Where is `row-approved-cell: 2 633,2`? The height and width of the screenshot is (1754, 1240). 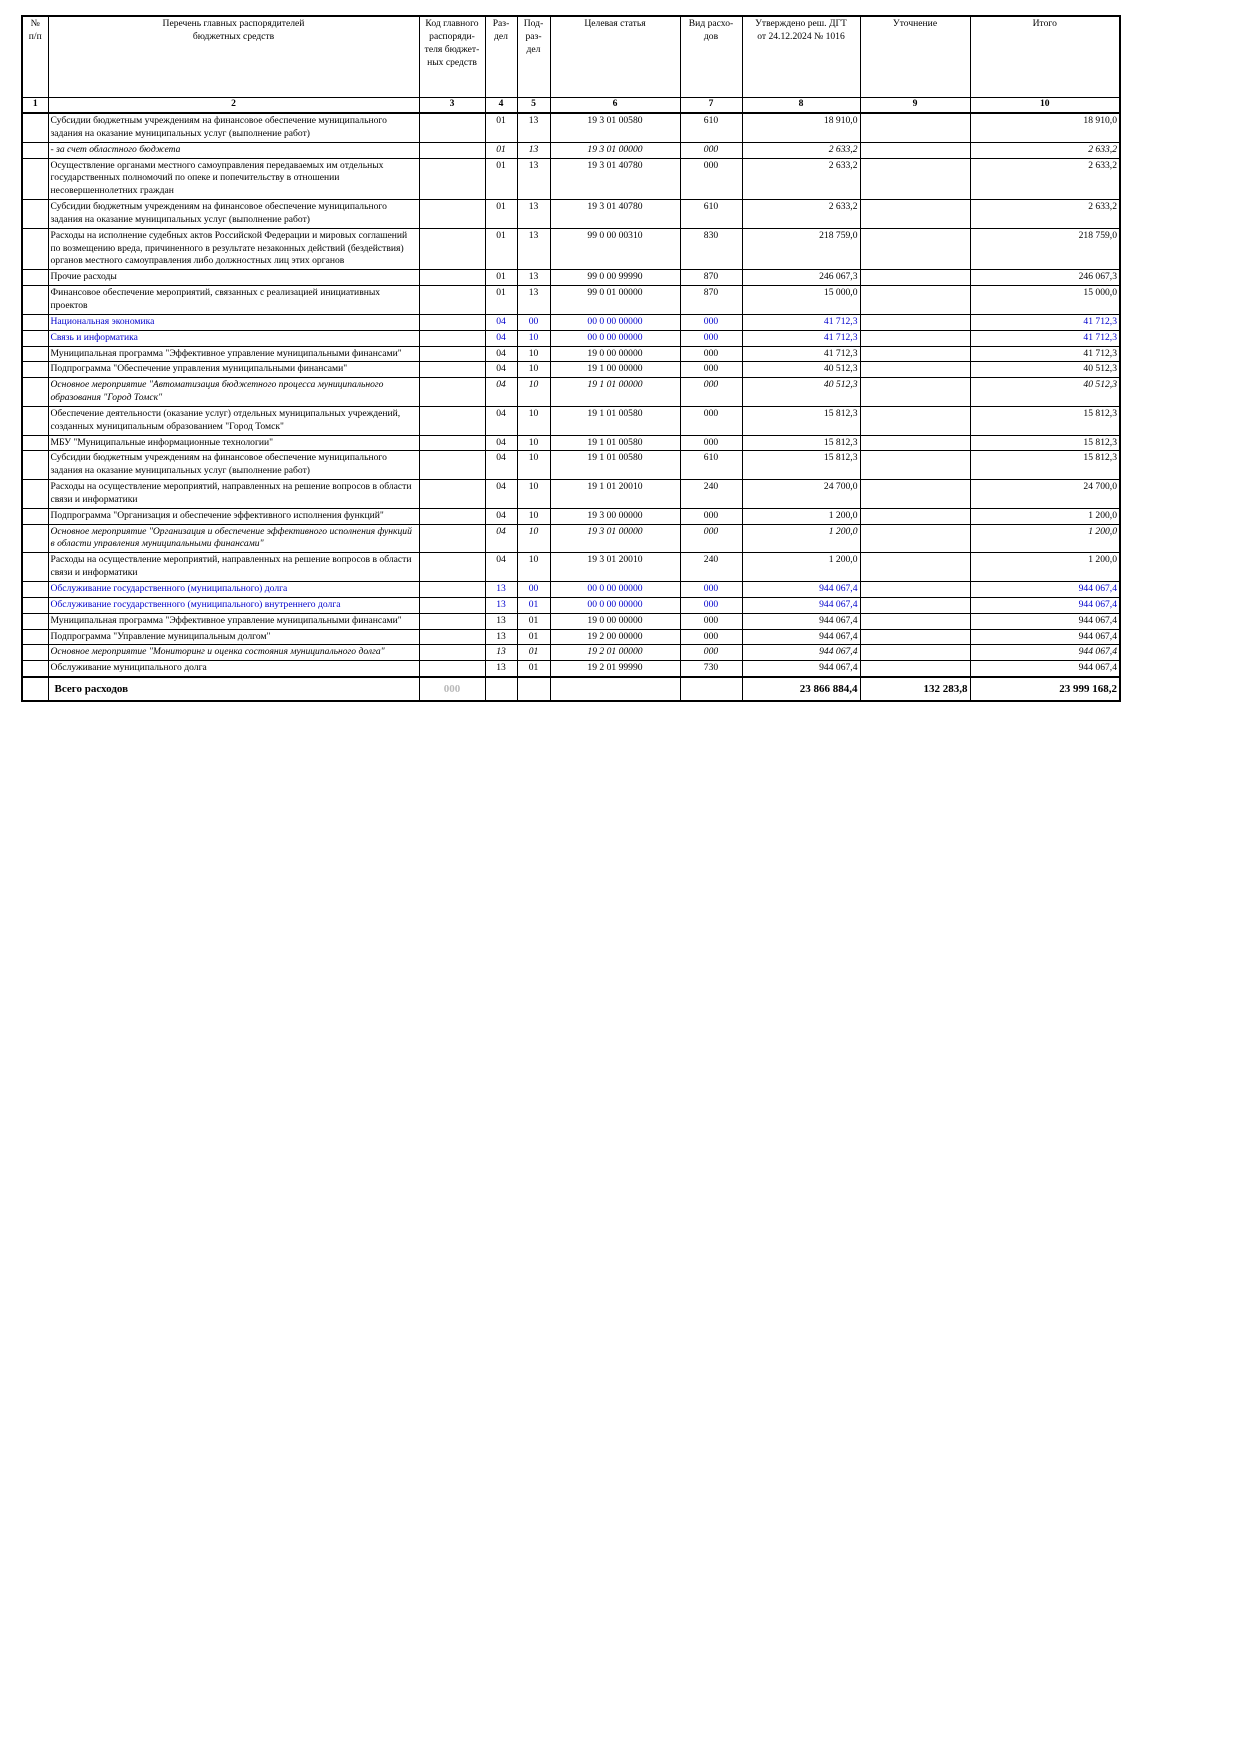 row-approved-cell: 2 633,2 is located at coordinates (801, 179).